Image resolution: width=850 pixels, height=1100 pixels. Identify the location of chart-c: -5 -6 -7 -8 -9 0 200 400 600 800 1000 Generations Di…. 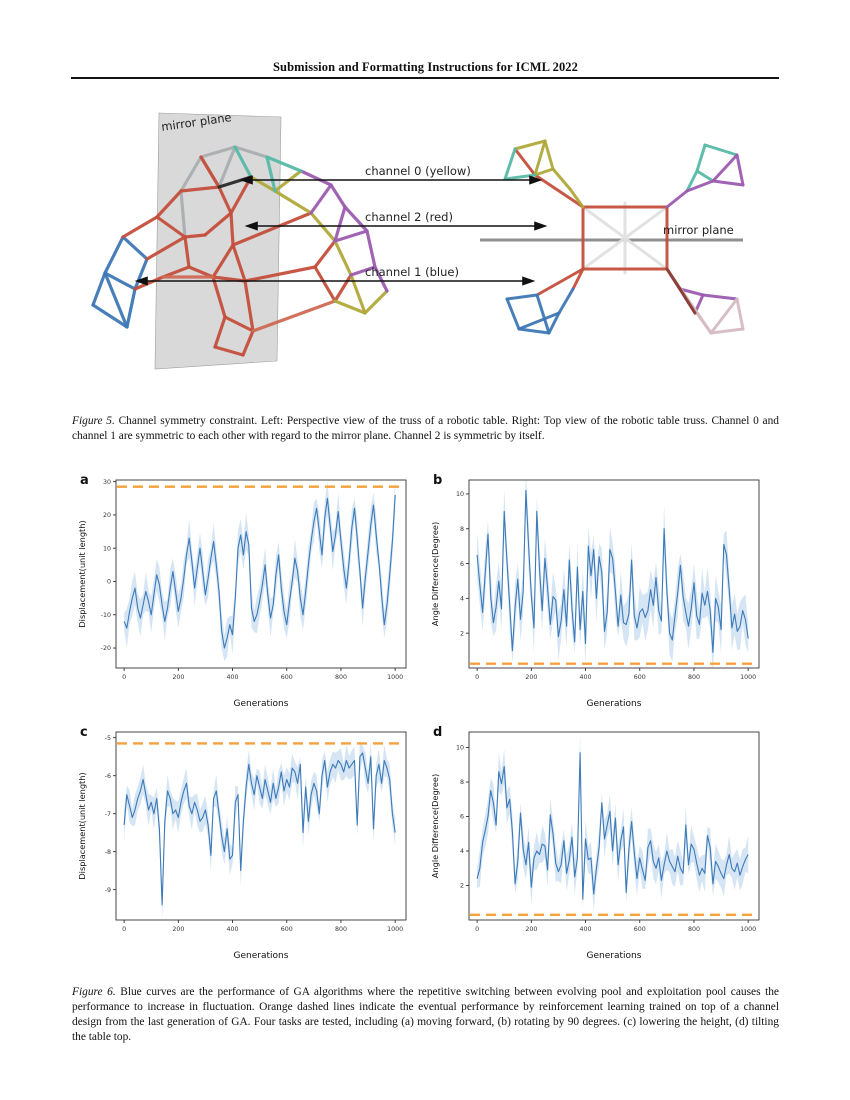
(242, 846).